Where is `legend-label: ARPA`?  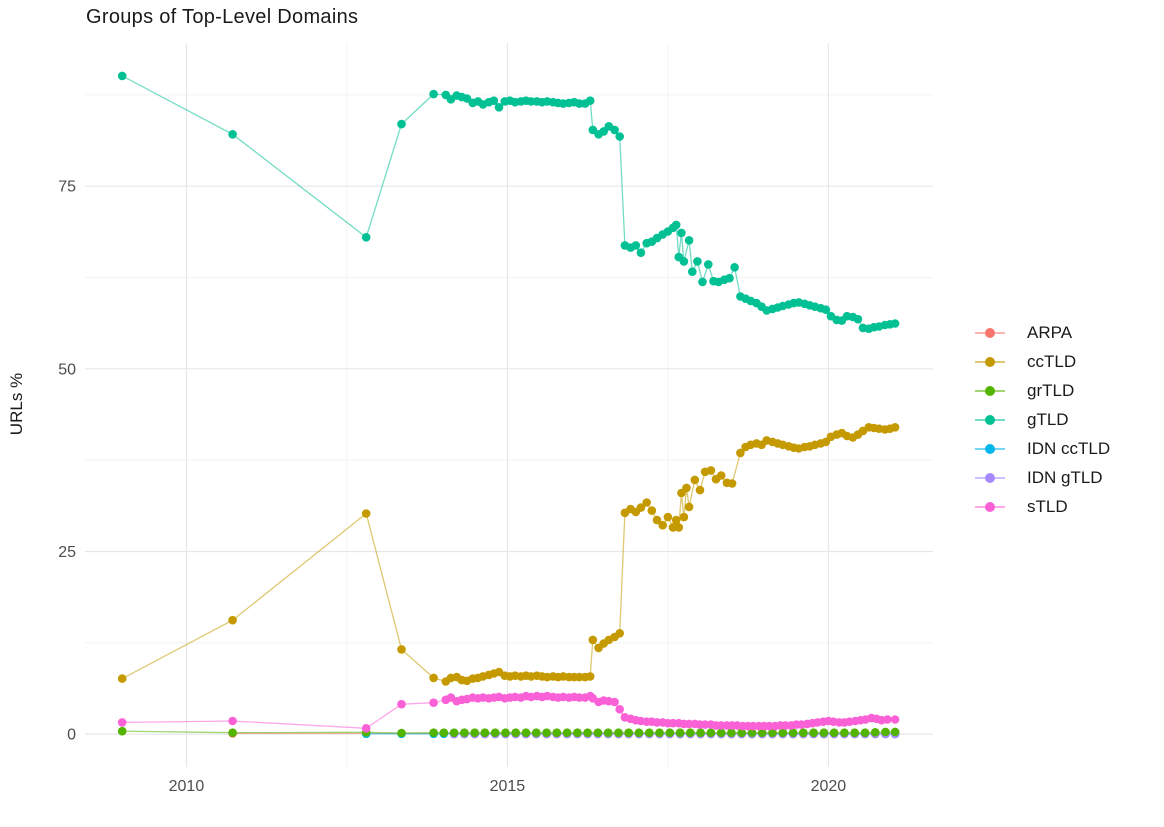 legend-label: ARPA is located at coordinates (1050, 332).